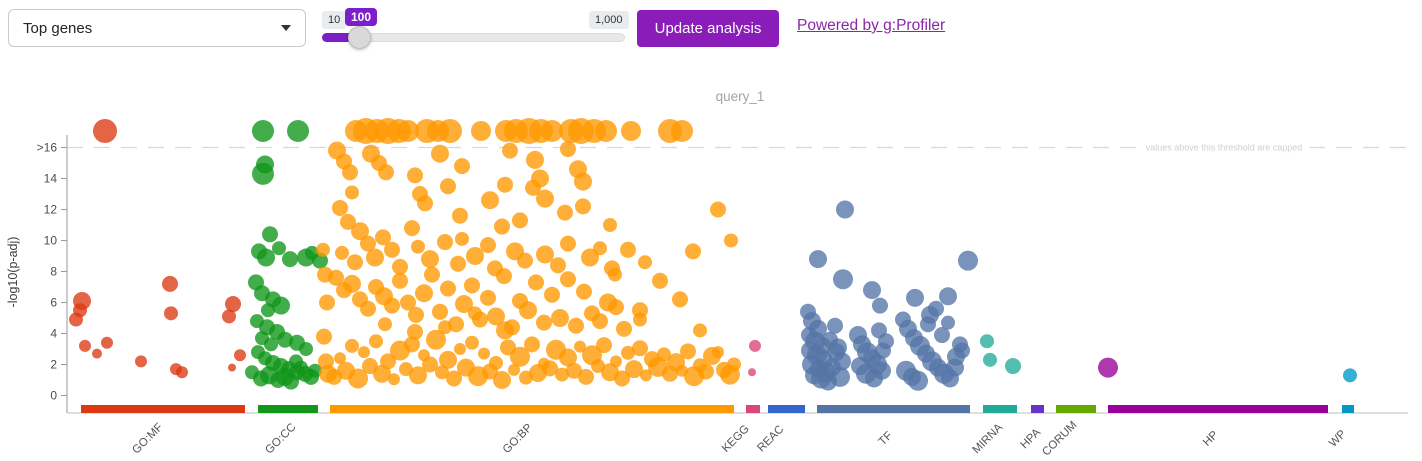  I want to click on source-bar-hp, so click(1218, 409).